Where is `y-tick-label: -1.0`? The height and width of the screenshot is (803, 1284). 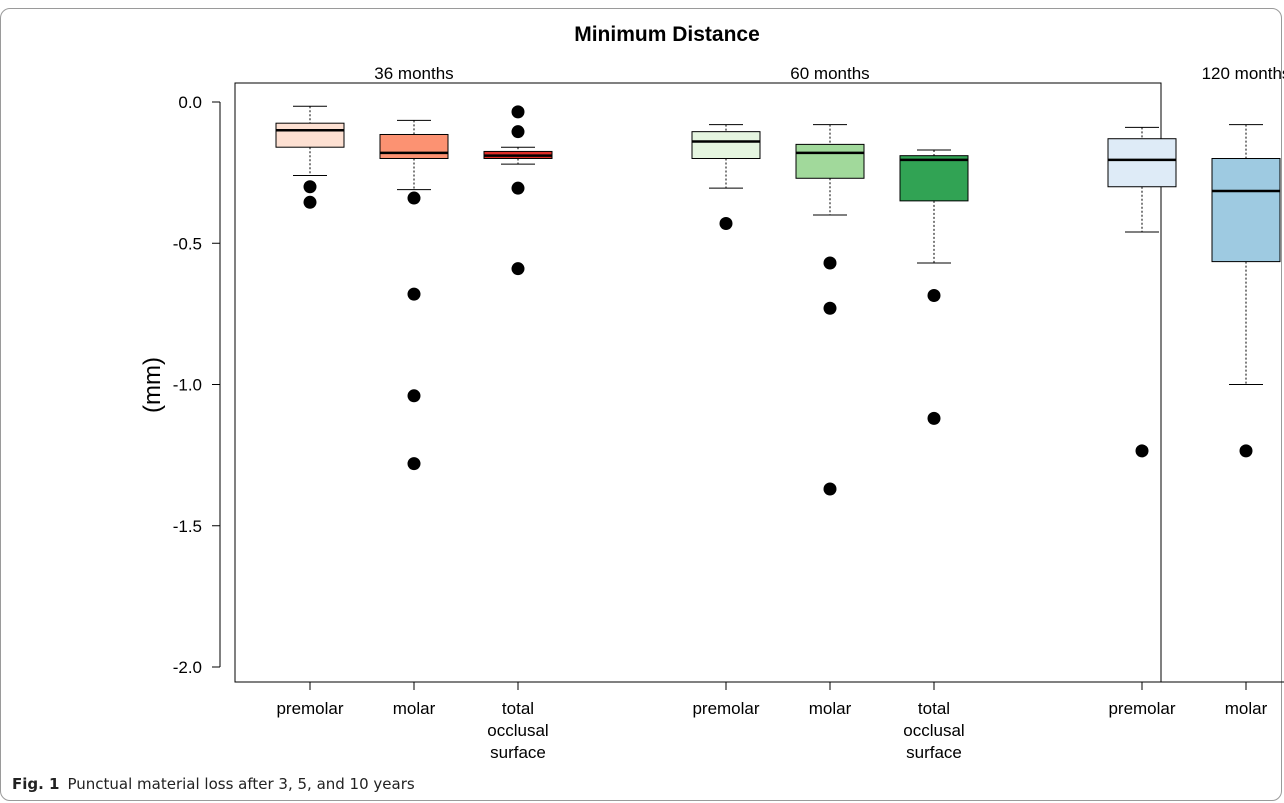
y-tick-label: -1.0 is located at coordinates (187, 385).